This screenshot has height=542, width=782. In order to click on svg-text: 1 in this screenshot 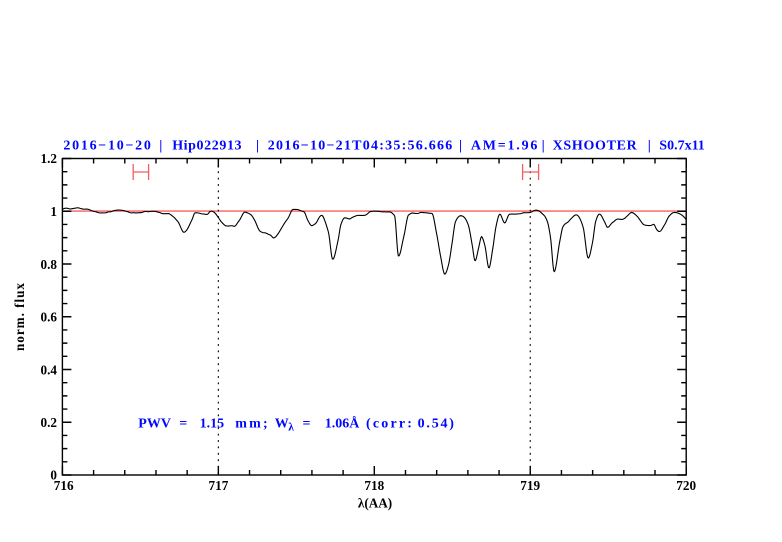, I will do `click(53, 211)`.